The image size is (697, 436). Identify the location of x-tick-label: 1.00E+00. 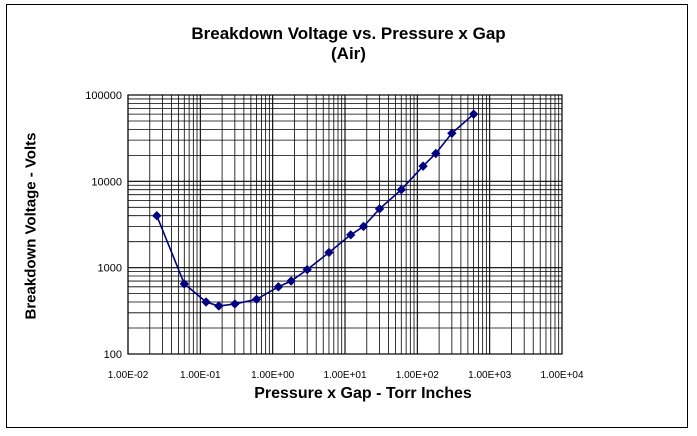
(273, 375).